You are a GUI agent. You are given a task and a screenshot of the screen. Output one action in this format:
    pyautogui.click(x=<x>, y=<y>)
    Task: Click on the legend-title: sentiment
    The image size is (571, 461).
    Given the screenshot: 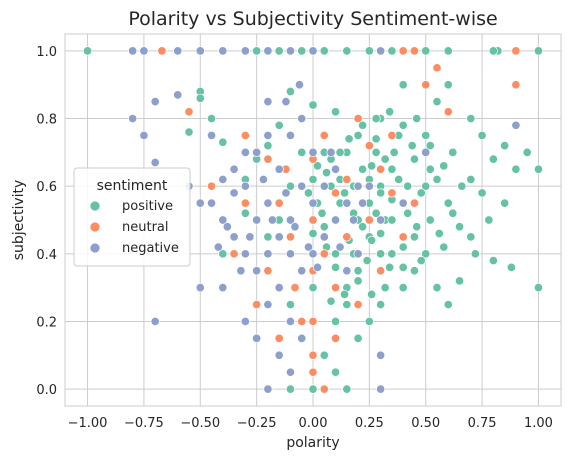 What is the action you would take?
    pyautogui.click(x=132, y=186)
    